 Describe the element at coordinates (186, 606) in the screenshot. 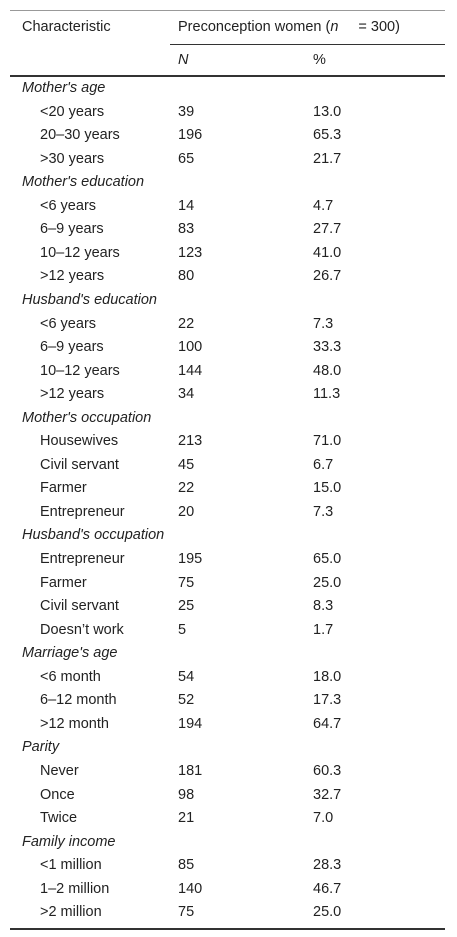

I see `cell-n: 25` at that location.